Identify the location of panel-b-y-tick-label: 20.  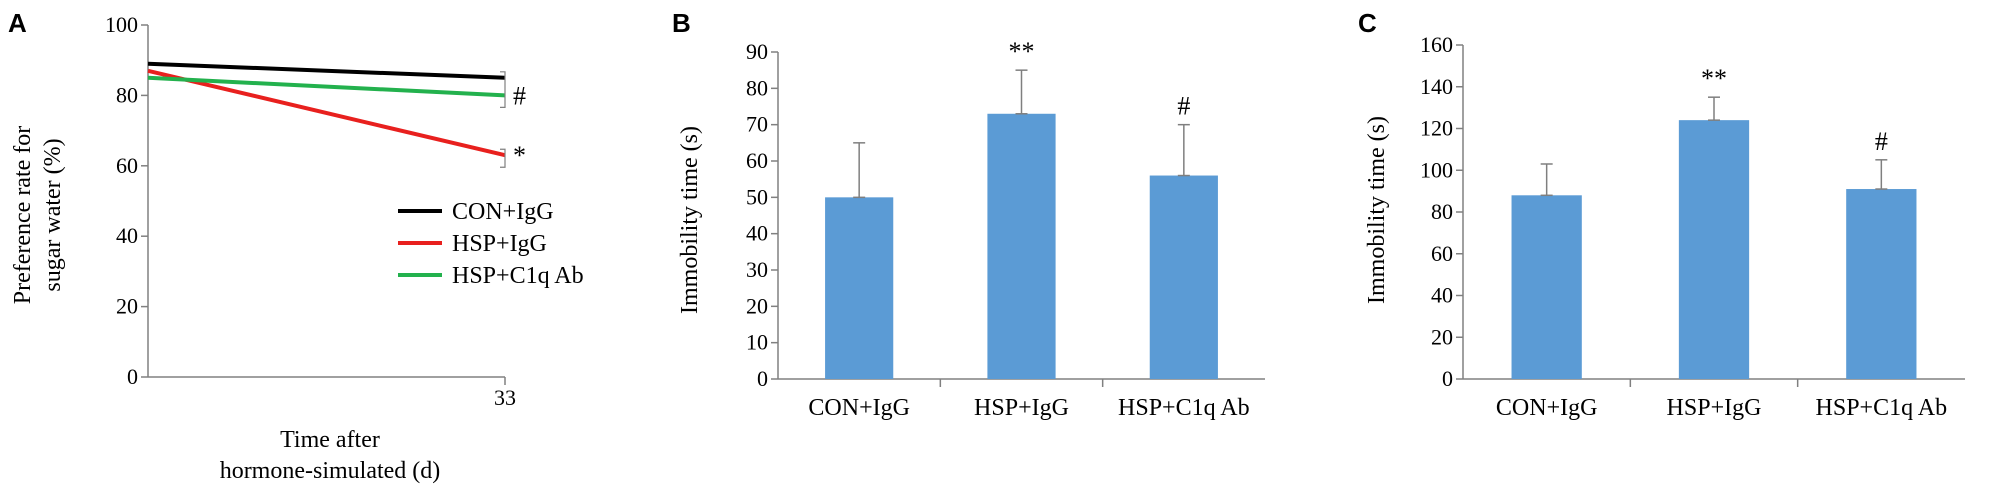
(757, 305).